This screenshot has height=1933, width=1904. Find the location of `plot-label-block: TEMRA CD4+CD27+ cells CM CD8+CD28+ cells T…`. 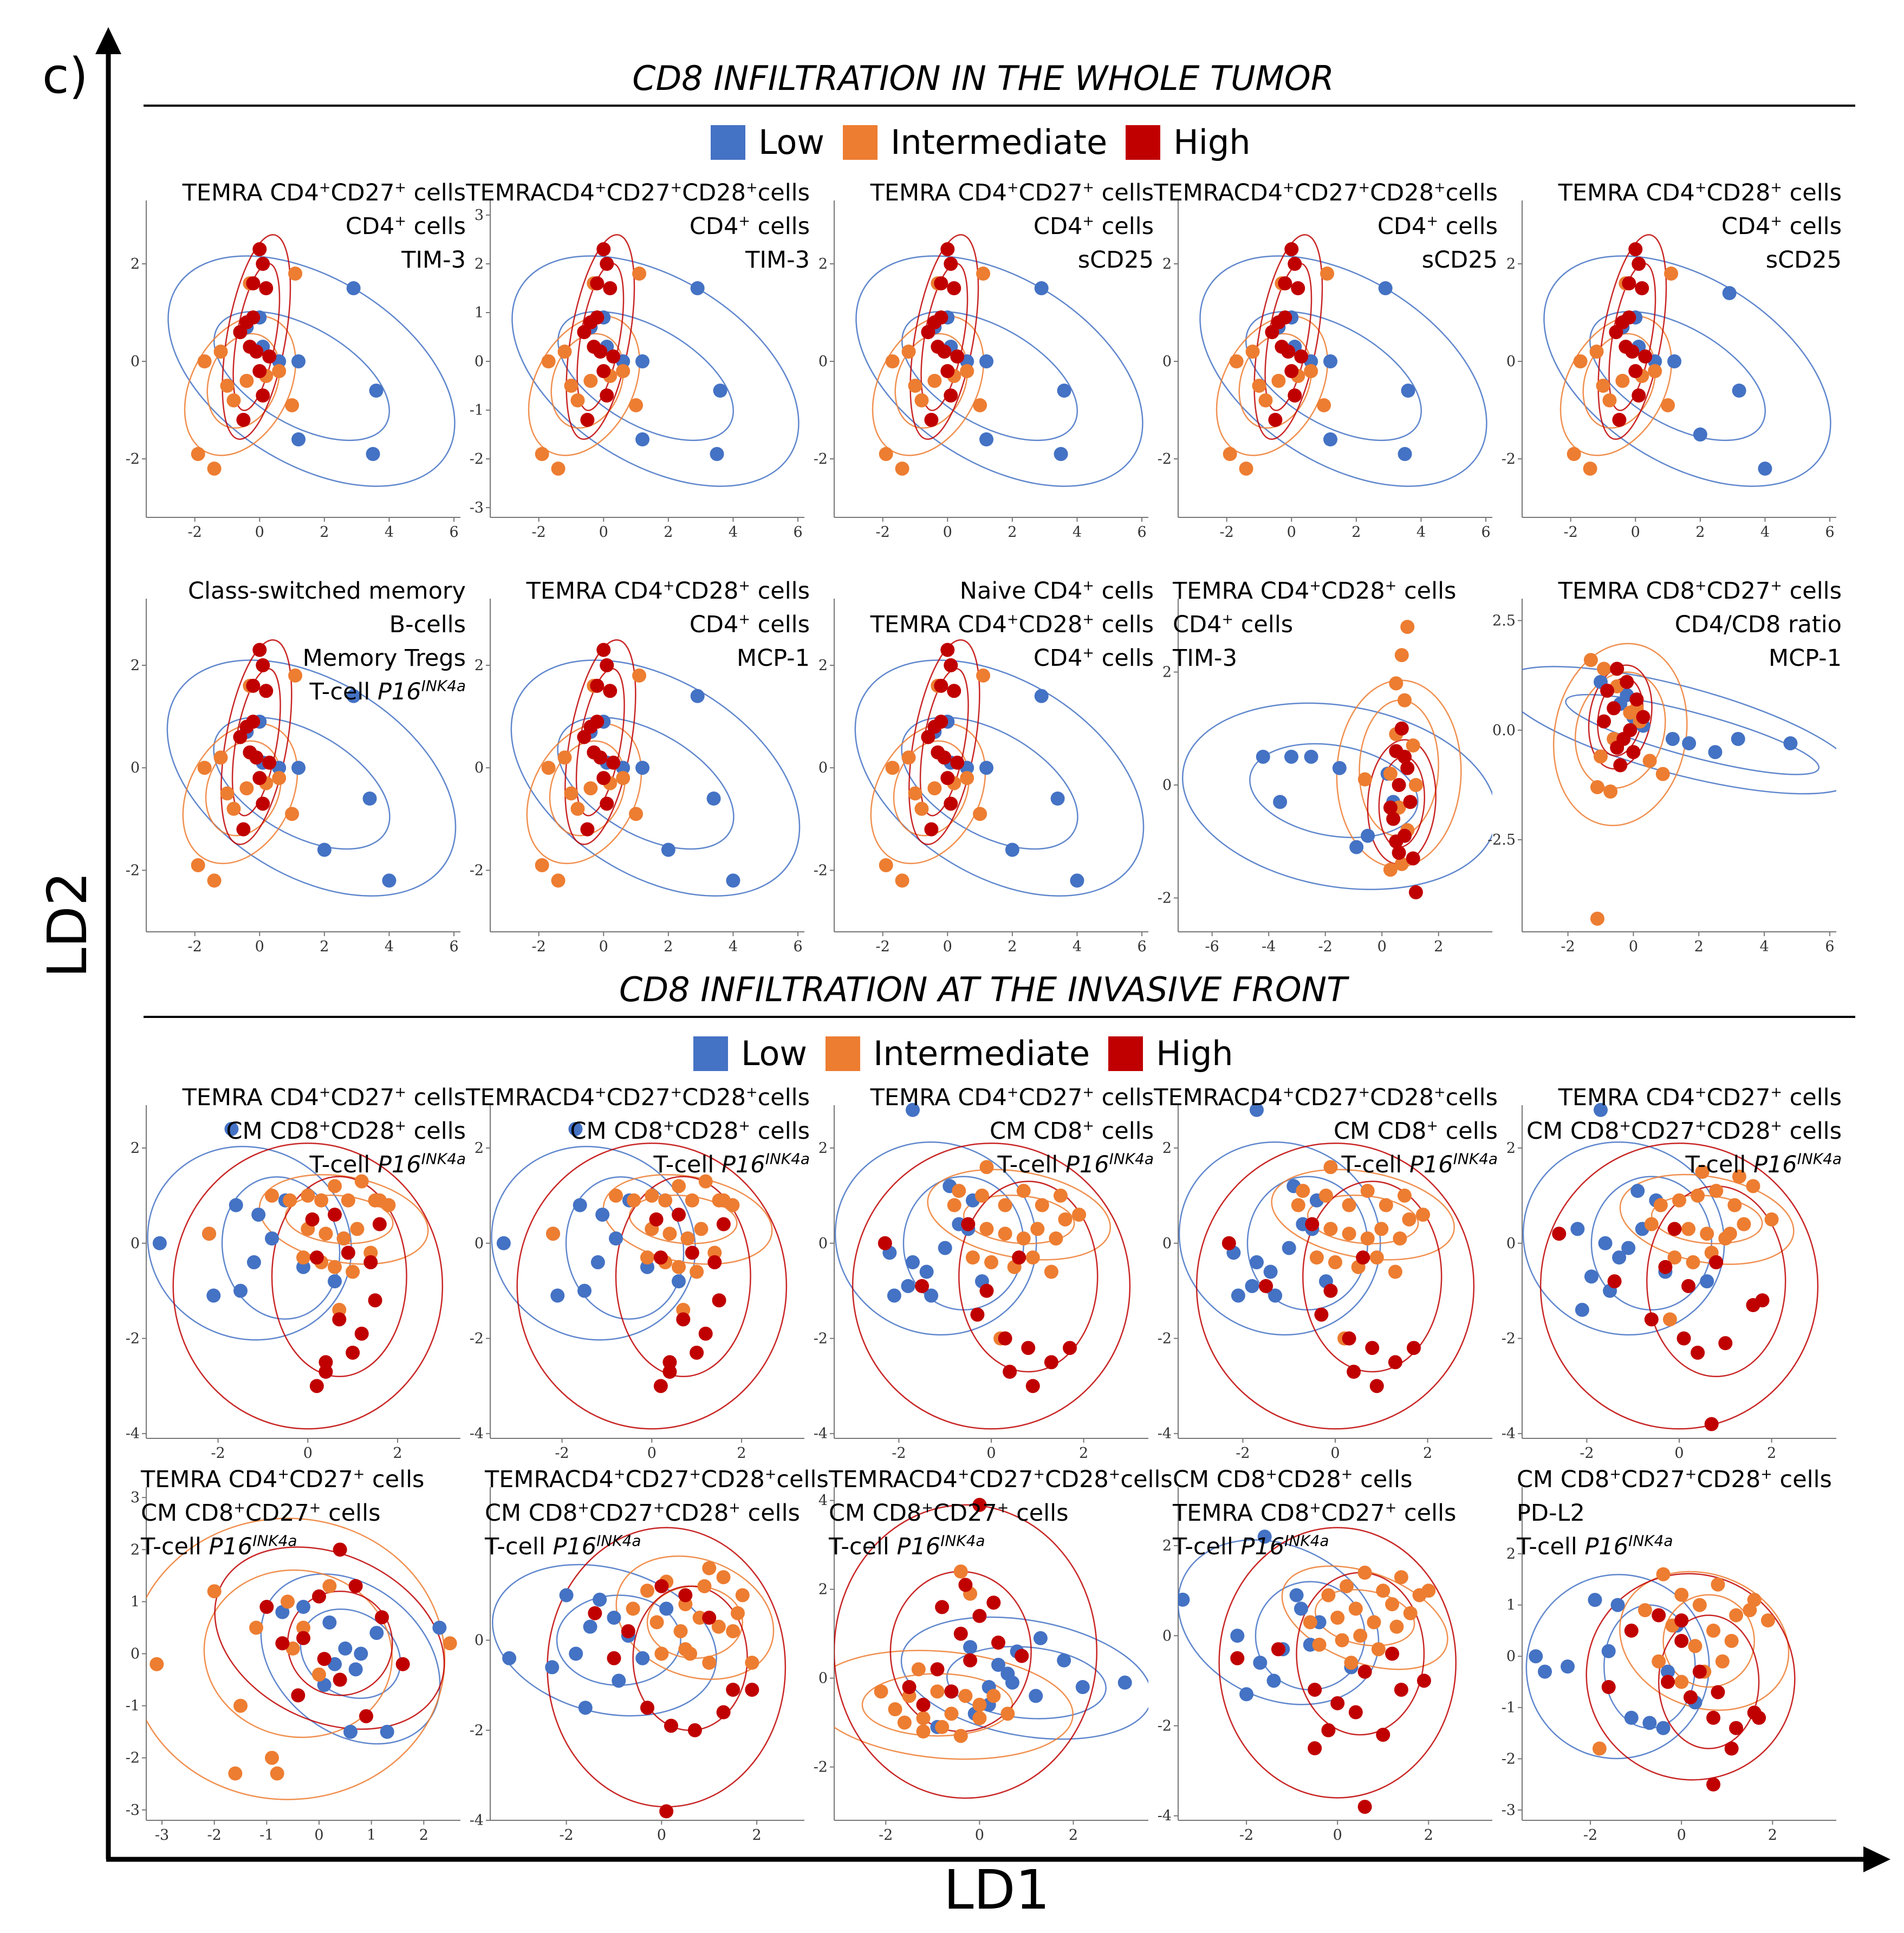

plot-label-block: TEMRA CD4+CD27+ cells CM CD8+CD28+ cells T… is located at coordinates (325, 1131).